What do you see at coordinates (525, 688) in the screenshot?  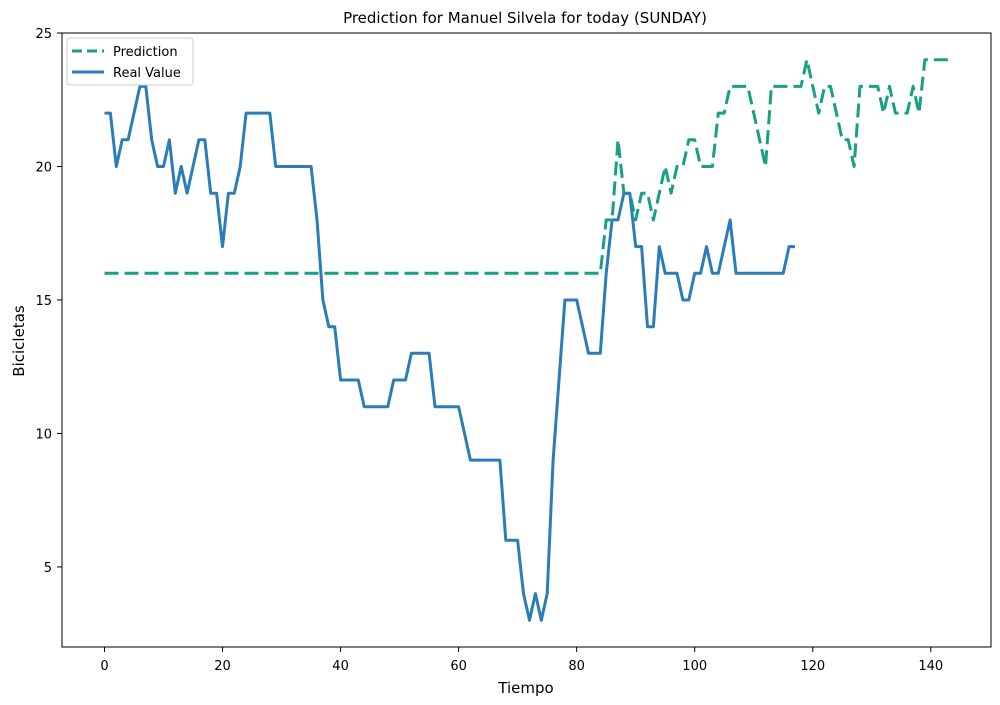 I see `x-axis-label: Tiempo` at bounding box center [525, 688].